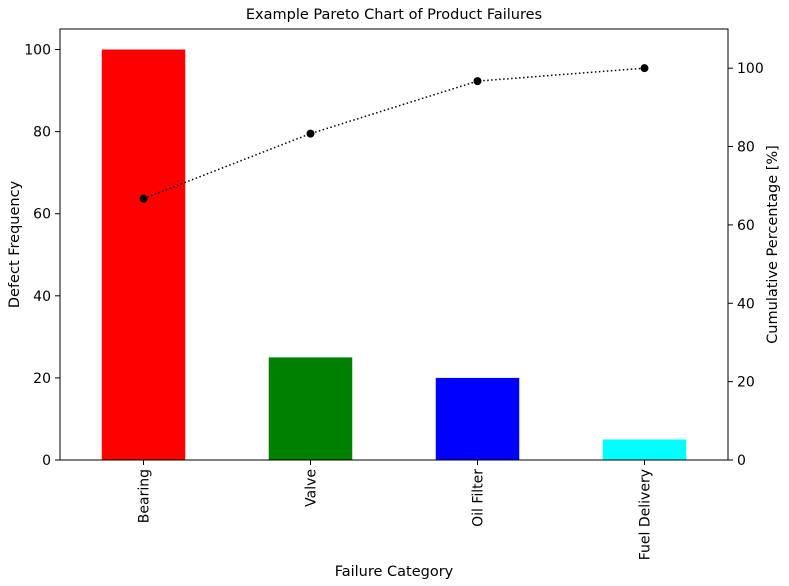 This screenshot has height=586, width=789. I want to click on right-y-tick-label: 0, so click(741, 461).